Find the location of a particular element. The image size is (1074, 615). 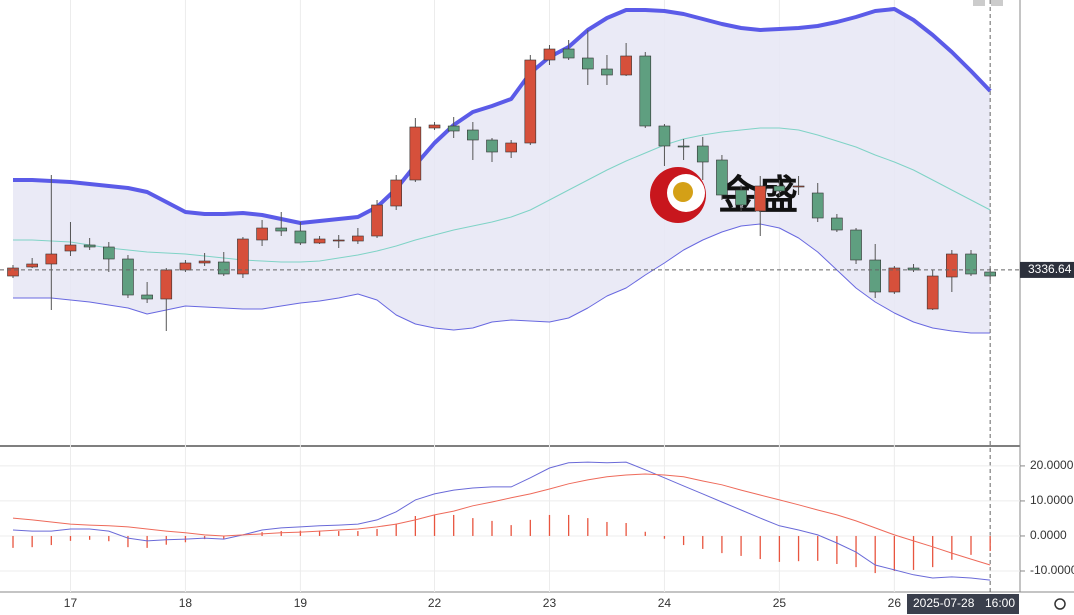

settings-gear is located at coordinates (1060, 604).